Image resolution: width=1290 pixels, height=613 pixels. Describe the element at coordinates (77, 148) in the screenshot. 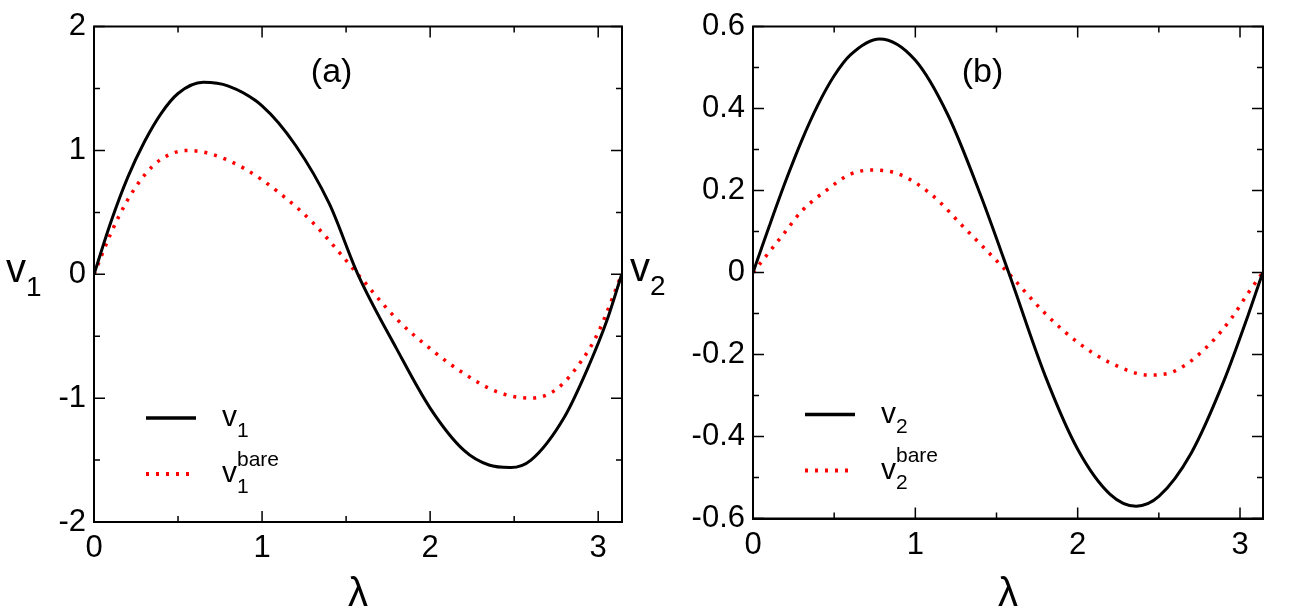

I see `y-tick-label: 1` at that location.